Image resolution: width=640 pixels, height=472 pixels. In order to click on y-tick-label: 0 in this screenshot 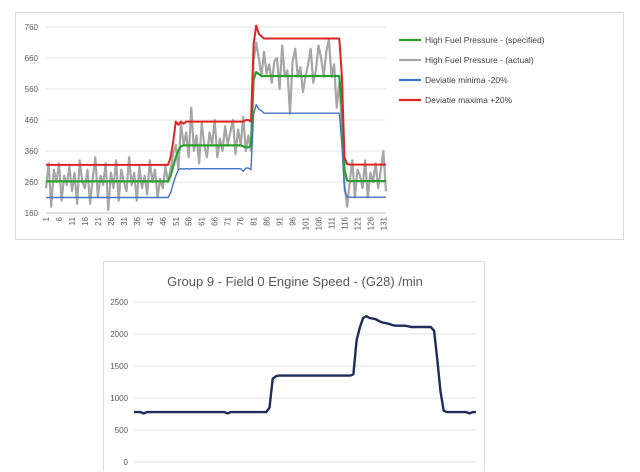, I will do `click(126, 462)`.